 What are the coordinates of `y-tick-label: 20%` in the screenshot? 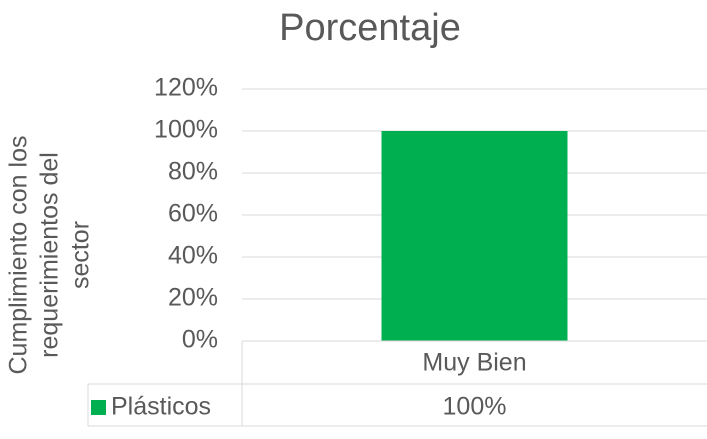 It's located at (193, 298).